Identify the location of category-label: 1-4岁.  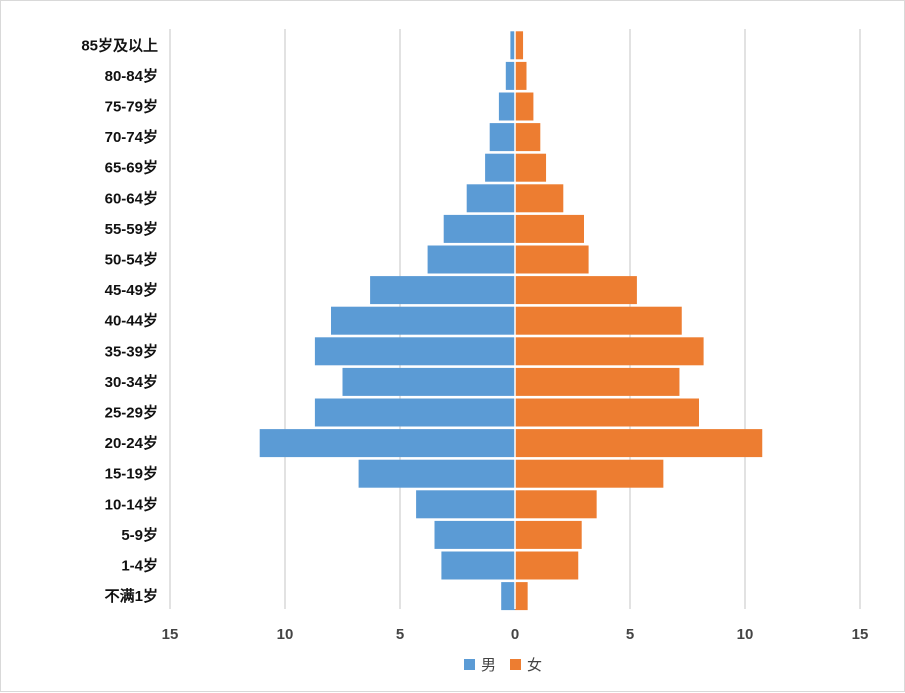
(139, 566).